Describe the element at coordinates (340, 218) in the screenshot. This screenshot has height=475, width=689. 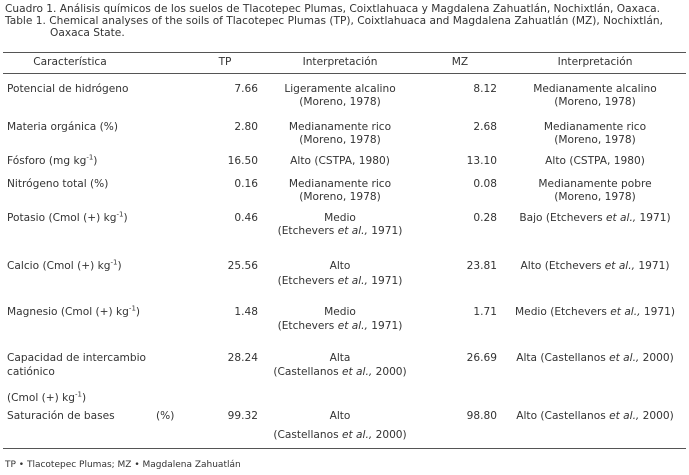
I see `cell-interp-tp-potasio: Medio` at that location.